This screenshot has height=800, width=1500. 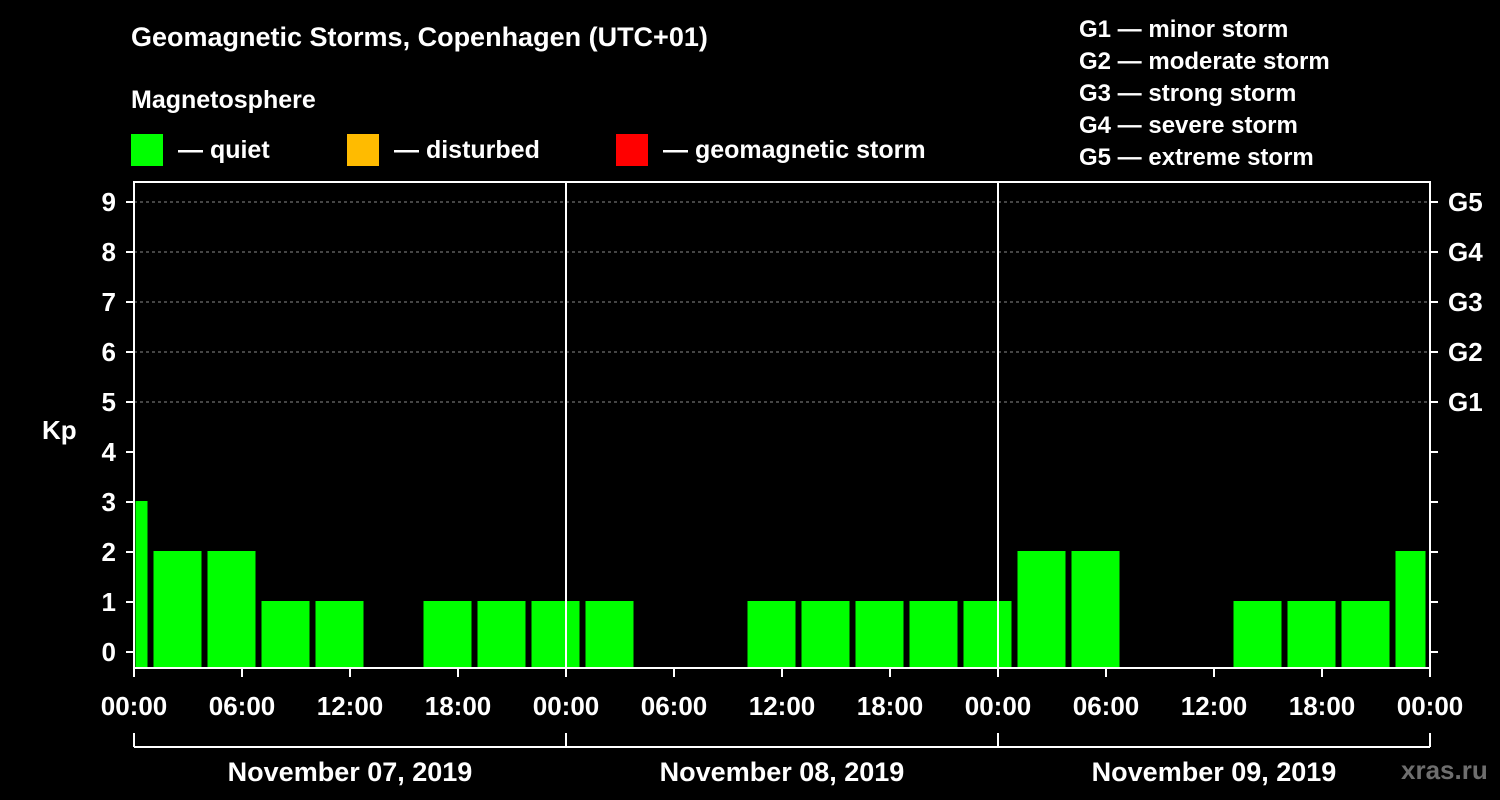 What do you see at coordinates (147, 150) in the screenshot?
I see `legend-swatch-quiet` at bounding box center [147, 150].